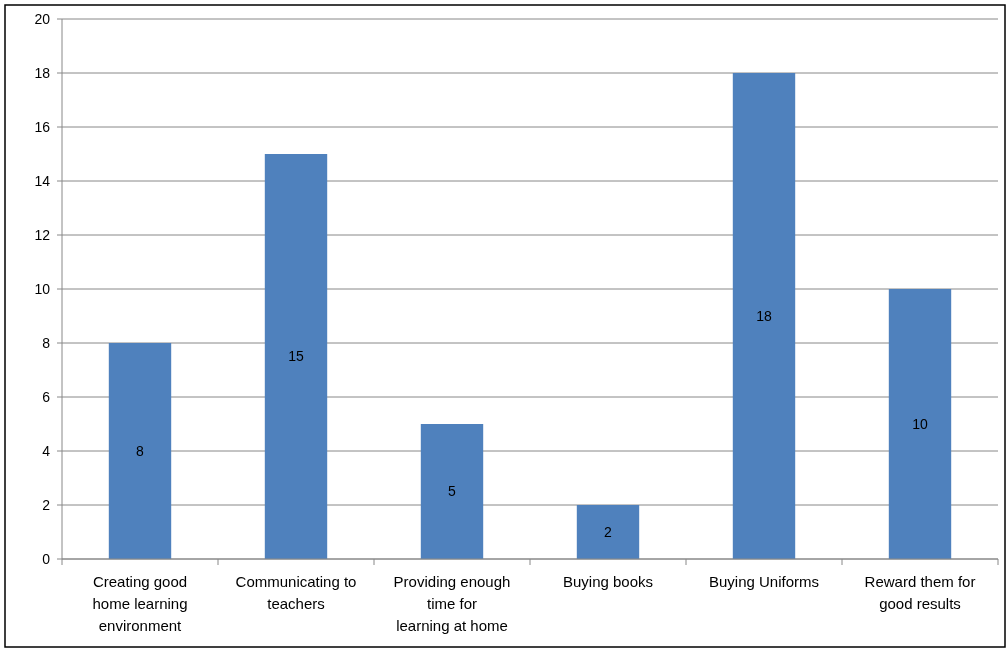 This screenshot has width=1006, height=648. Describe the element at coordinates (46, 450) in the screenshot. I see `y-tick-label: 4` at that location.